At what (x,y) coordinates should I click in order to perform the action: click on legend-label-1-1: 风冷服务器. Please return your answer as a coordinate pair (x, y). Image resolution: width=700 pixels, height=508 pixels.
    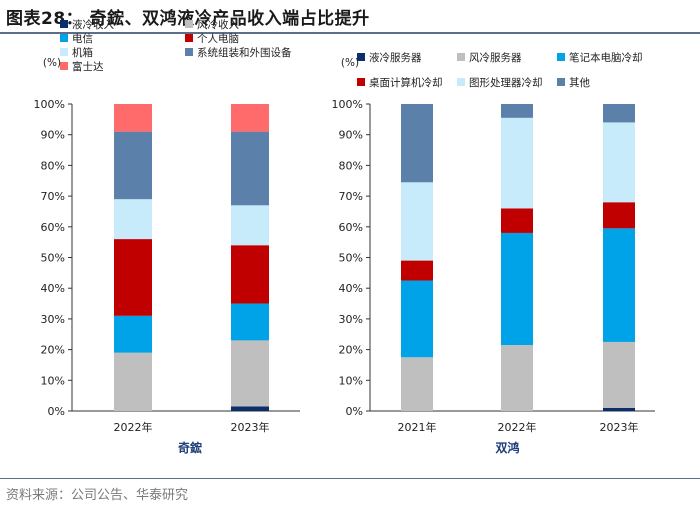
    Looking at the image, I should click on (495, 57).